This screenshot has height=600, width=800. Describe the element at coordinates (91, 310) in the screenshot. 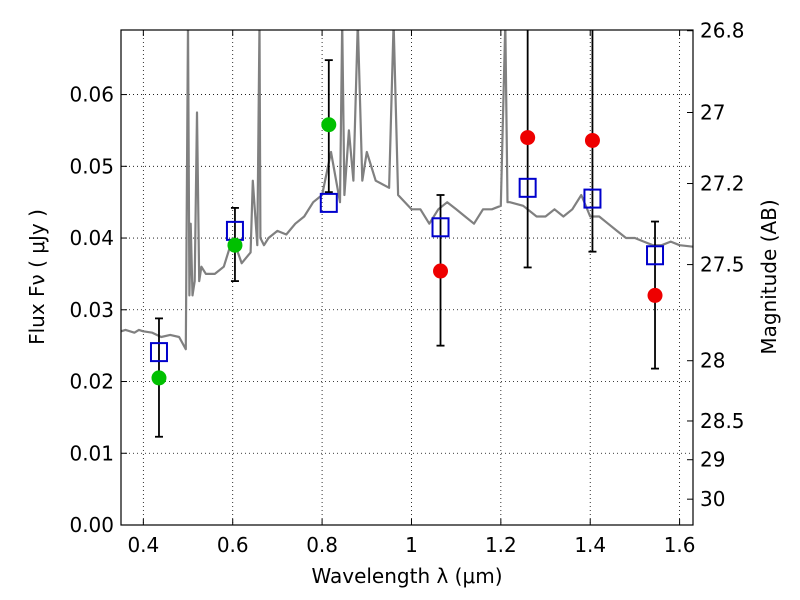

I see `y-tick-label: 0.03` at that location.